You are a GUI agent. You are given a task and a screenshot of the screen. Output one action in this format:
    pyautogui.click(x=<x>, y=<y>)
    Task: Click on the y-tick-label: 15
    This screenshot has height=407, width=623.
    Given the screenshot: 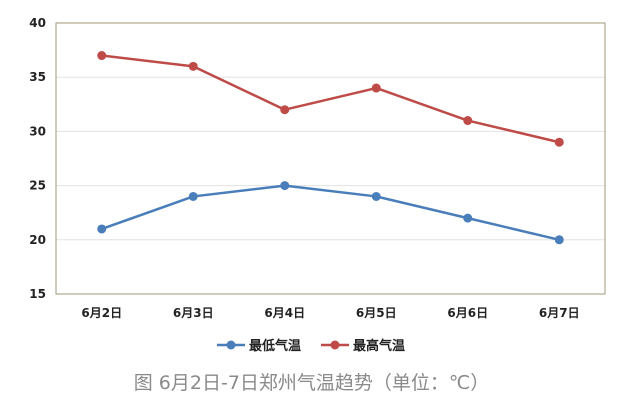 What is the action you would take?
    pyautogui.click(x=37, y=294)
    